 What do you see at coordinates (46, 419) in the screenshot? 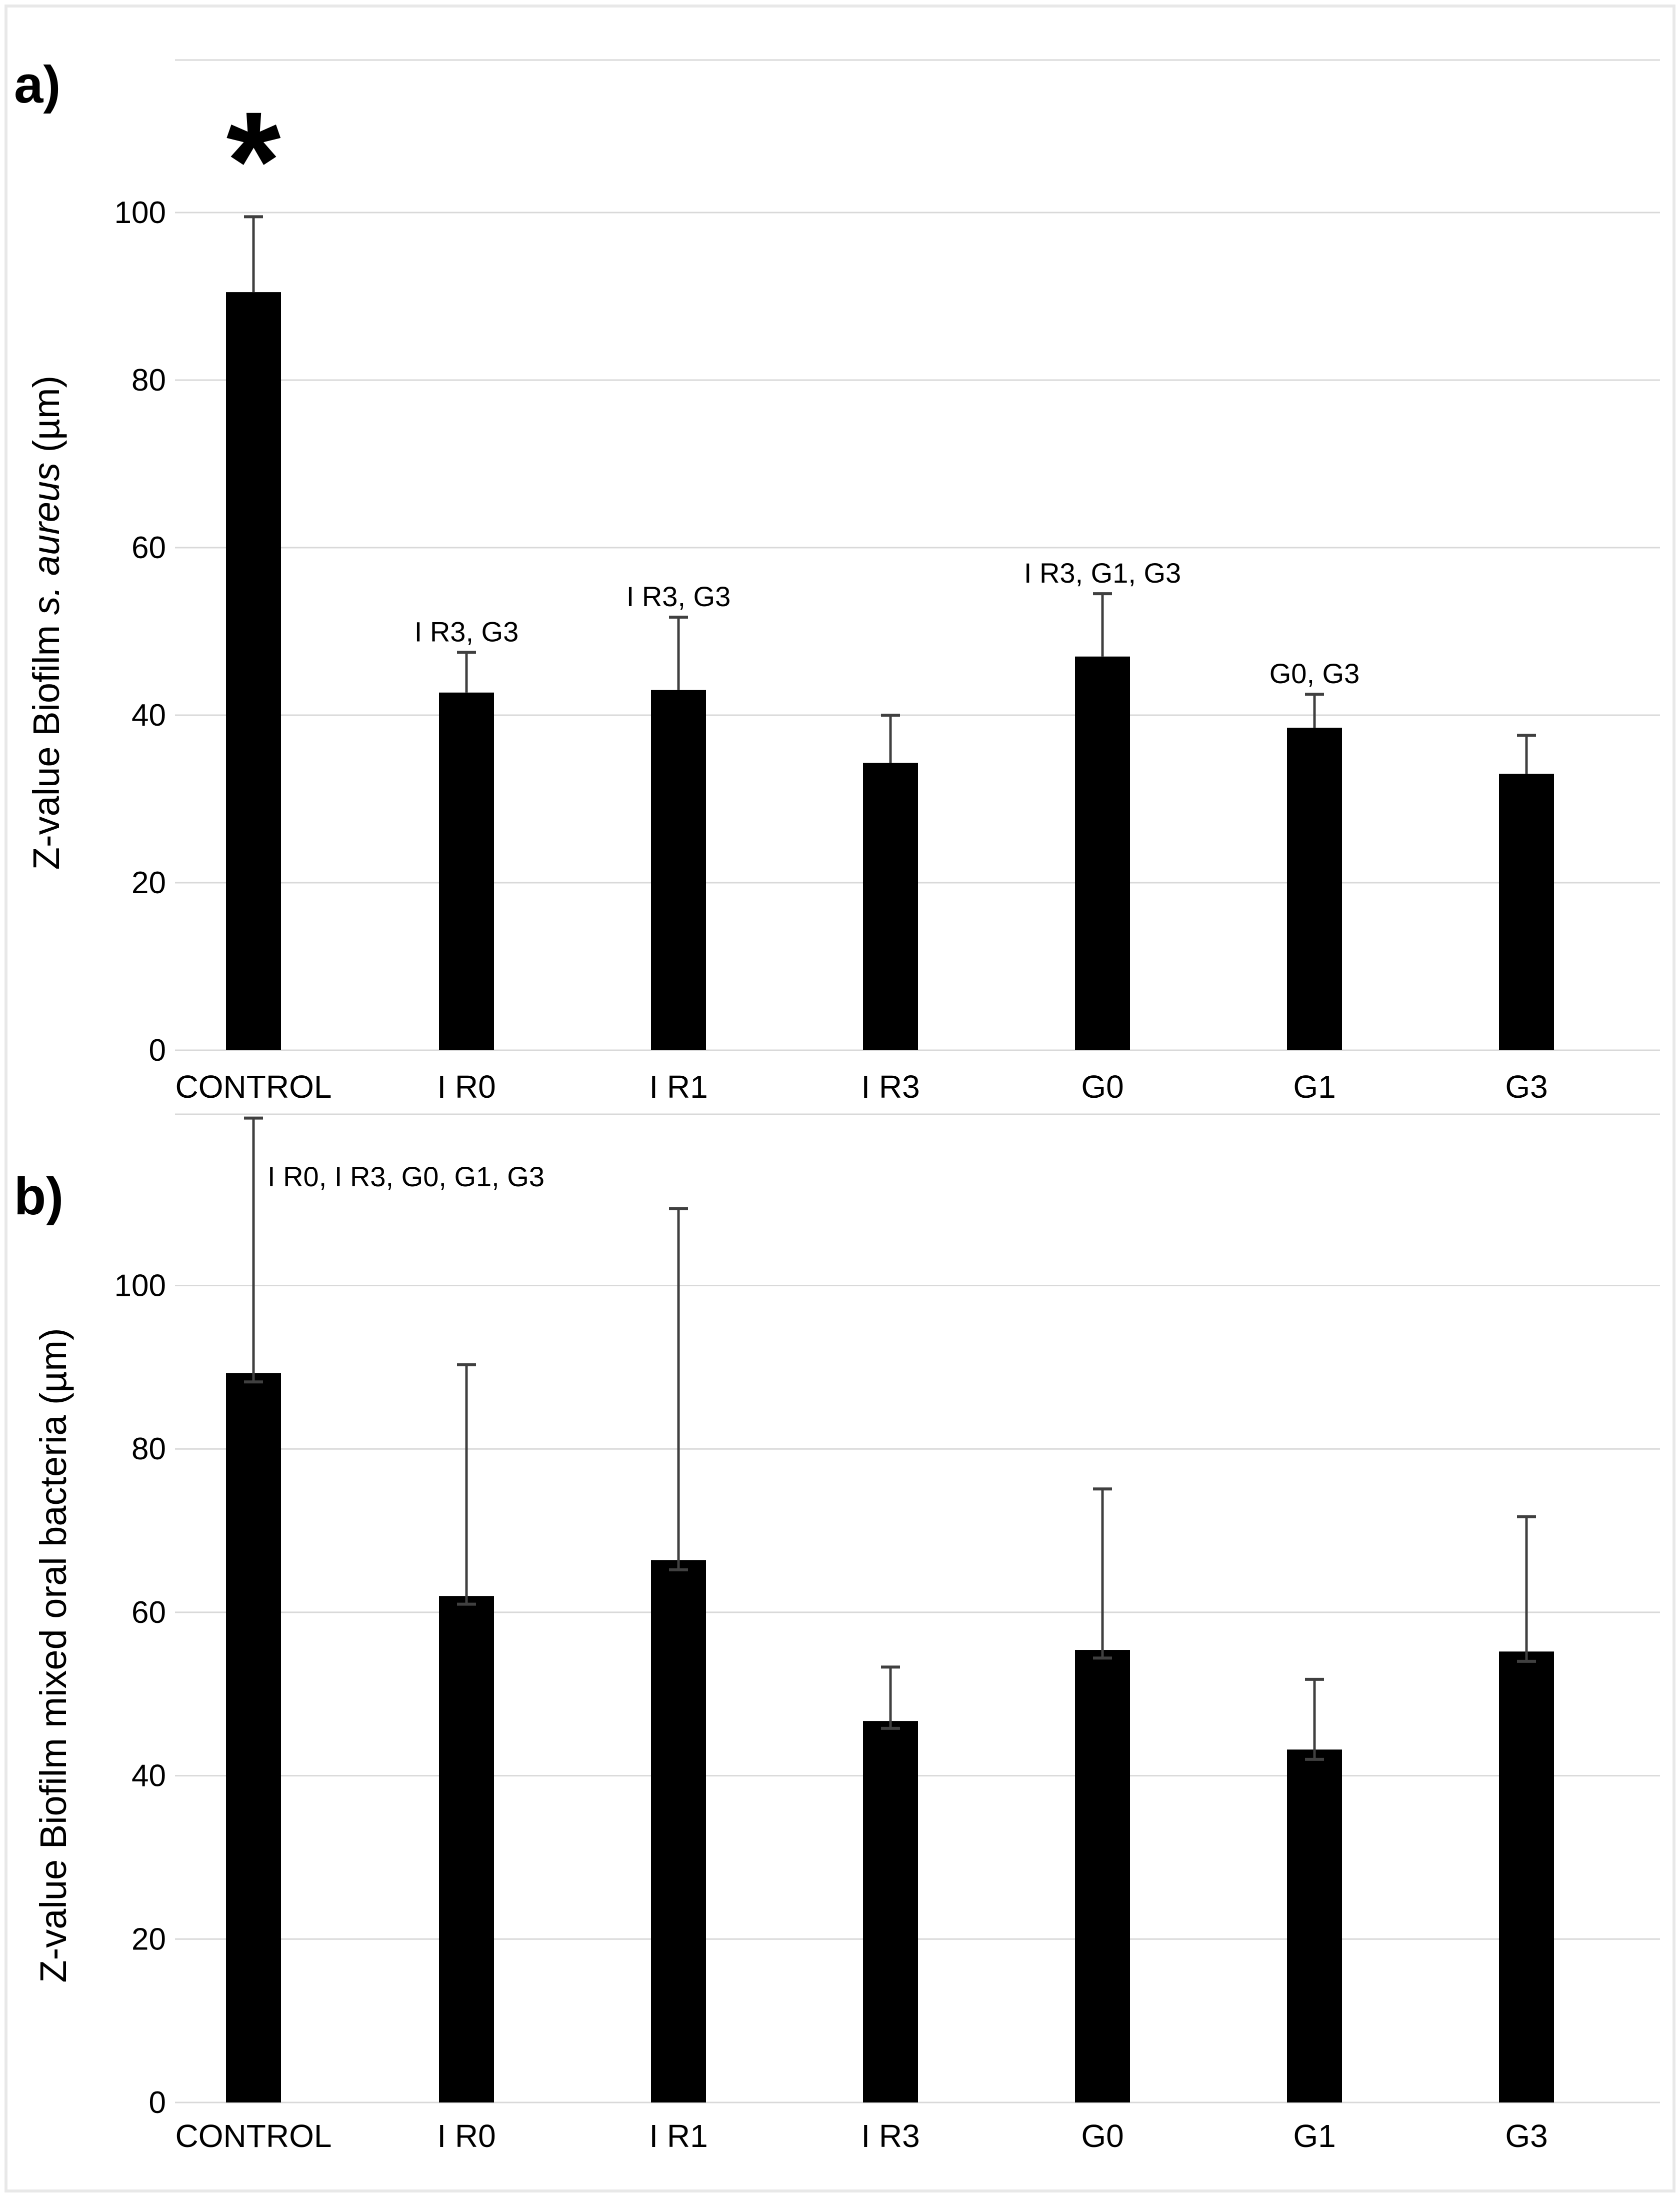
I see `y-axis-title-suffix: (µm)` at bounding box center [46, 419].